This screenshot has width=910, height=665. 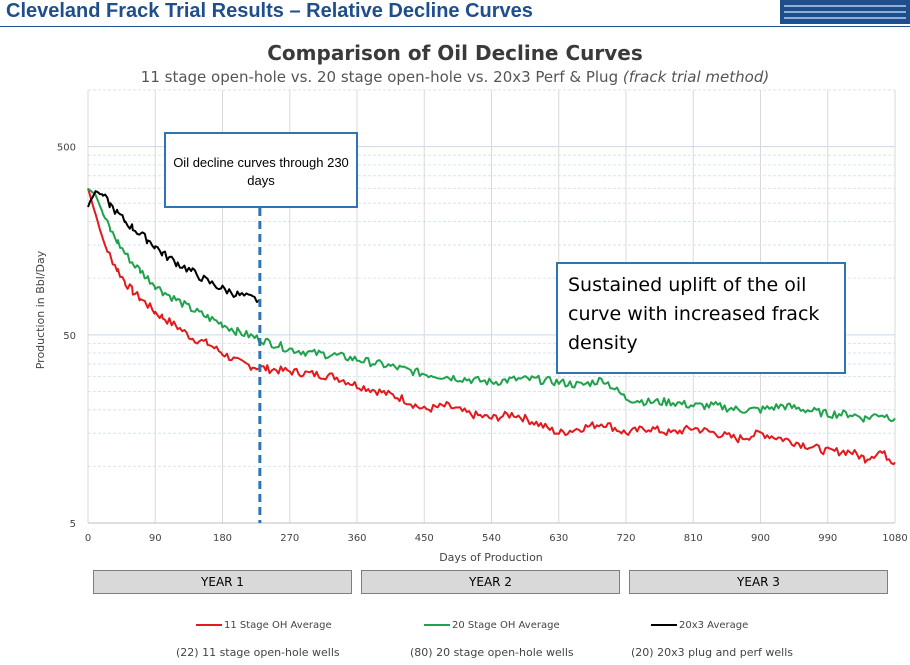 I want to click on well-count-20x3: (20) 20x3 plug and perf wells, so click(x=712, y=652).